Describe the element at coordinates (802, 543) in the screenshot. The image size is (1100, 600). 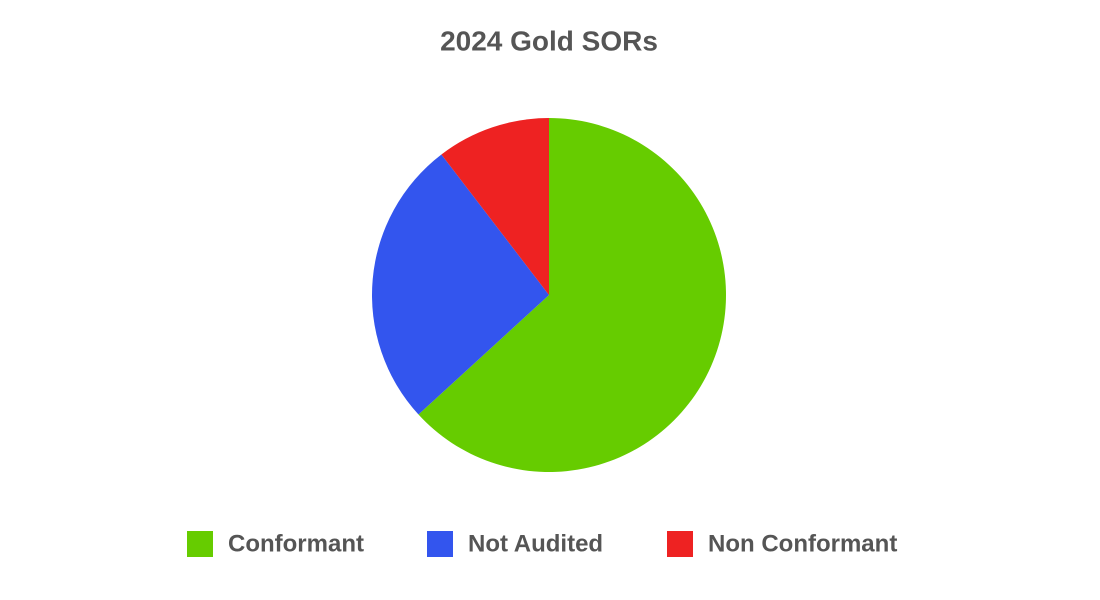
I see `legend-label: Non Conformant` at that location.